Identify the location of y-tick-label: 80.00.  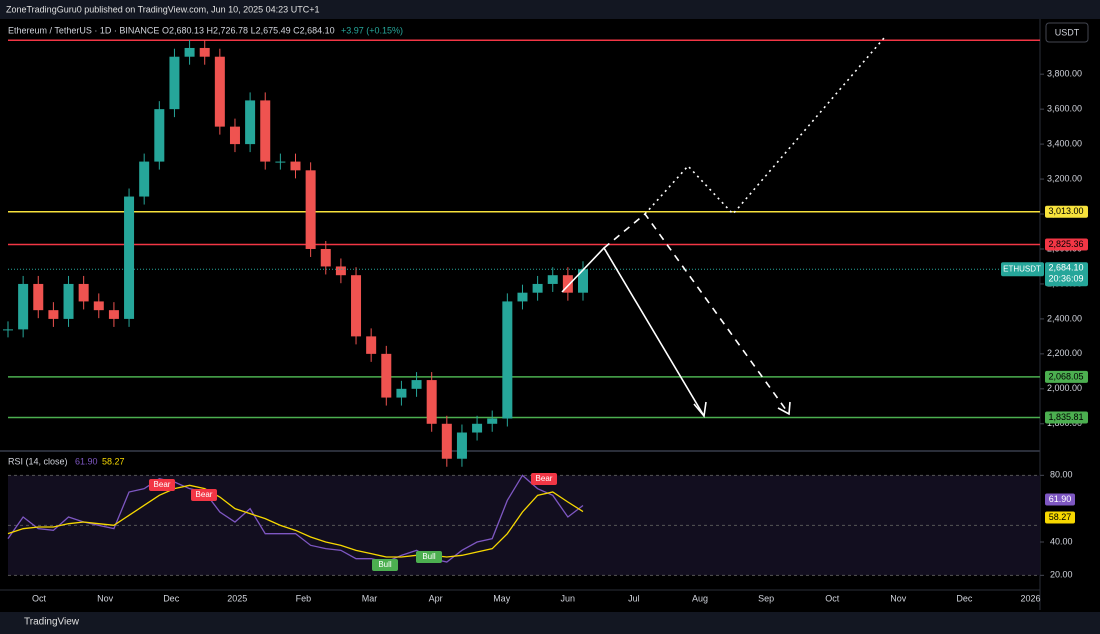
(1061, 475).